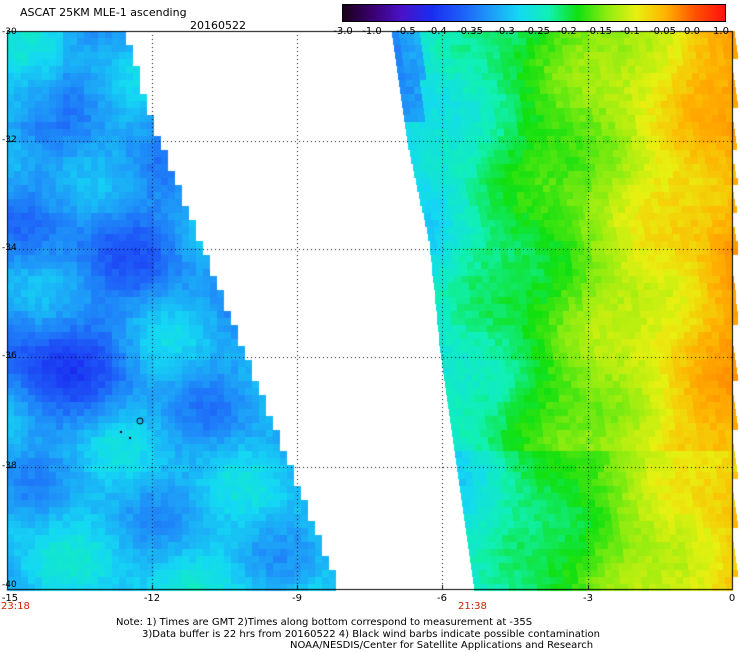 The image size is (740, 652). Describe the element at coordinates (534, 13) in the screenshot. I see `color-scale-bar` at that location.